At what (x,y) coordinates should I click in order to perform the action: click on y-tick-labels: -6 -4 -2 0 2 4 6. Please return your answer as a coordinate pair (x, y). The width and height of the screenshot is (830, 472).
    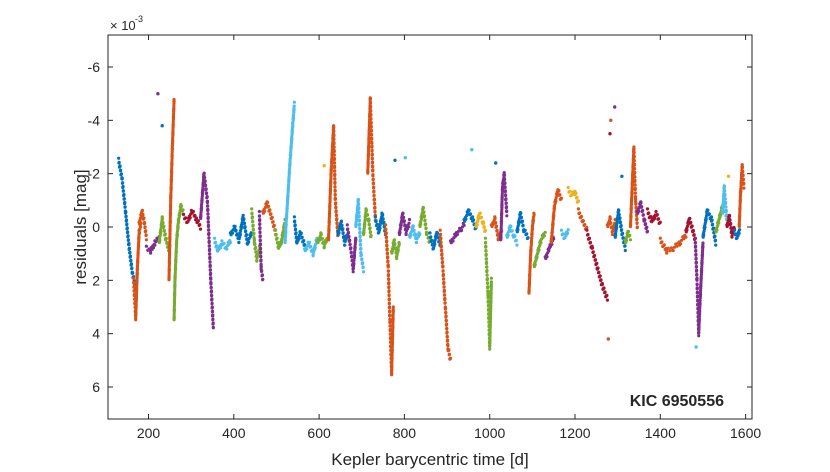
    Looking at the image, I should click on (94, 227).